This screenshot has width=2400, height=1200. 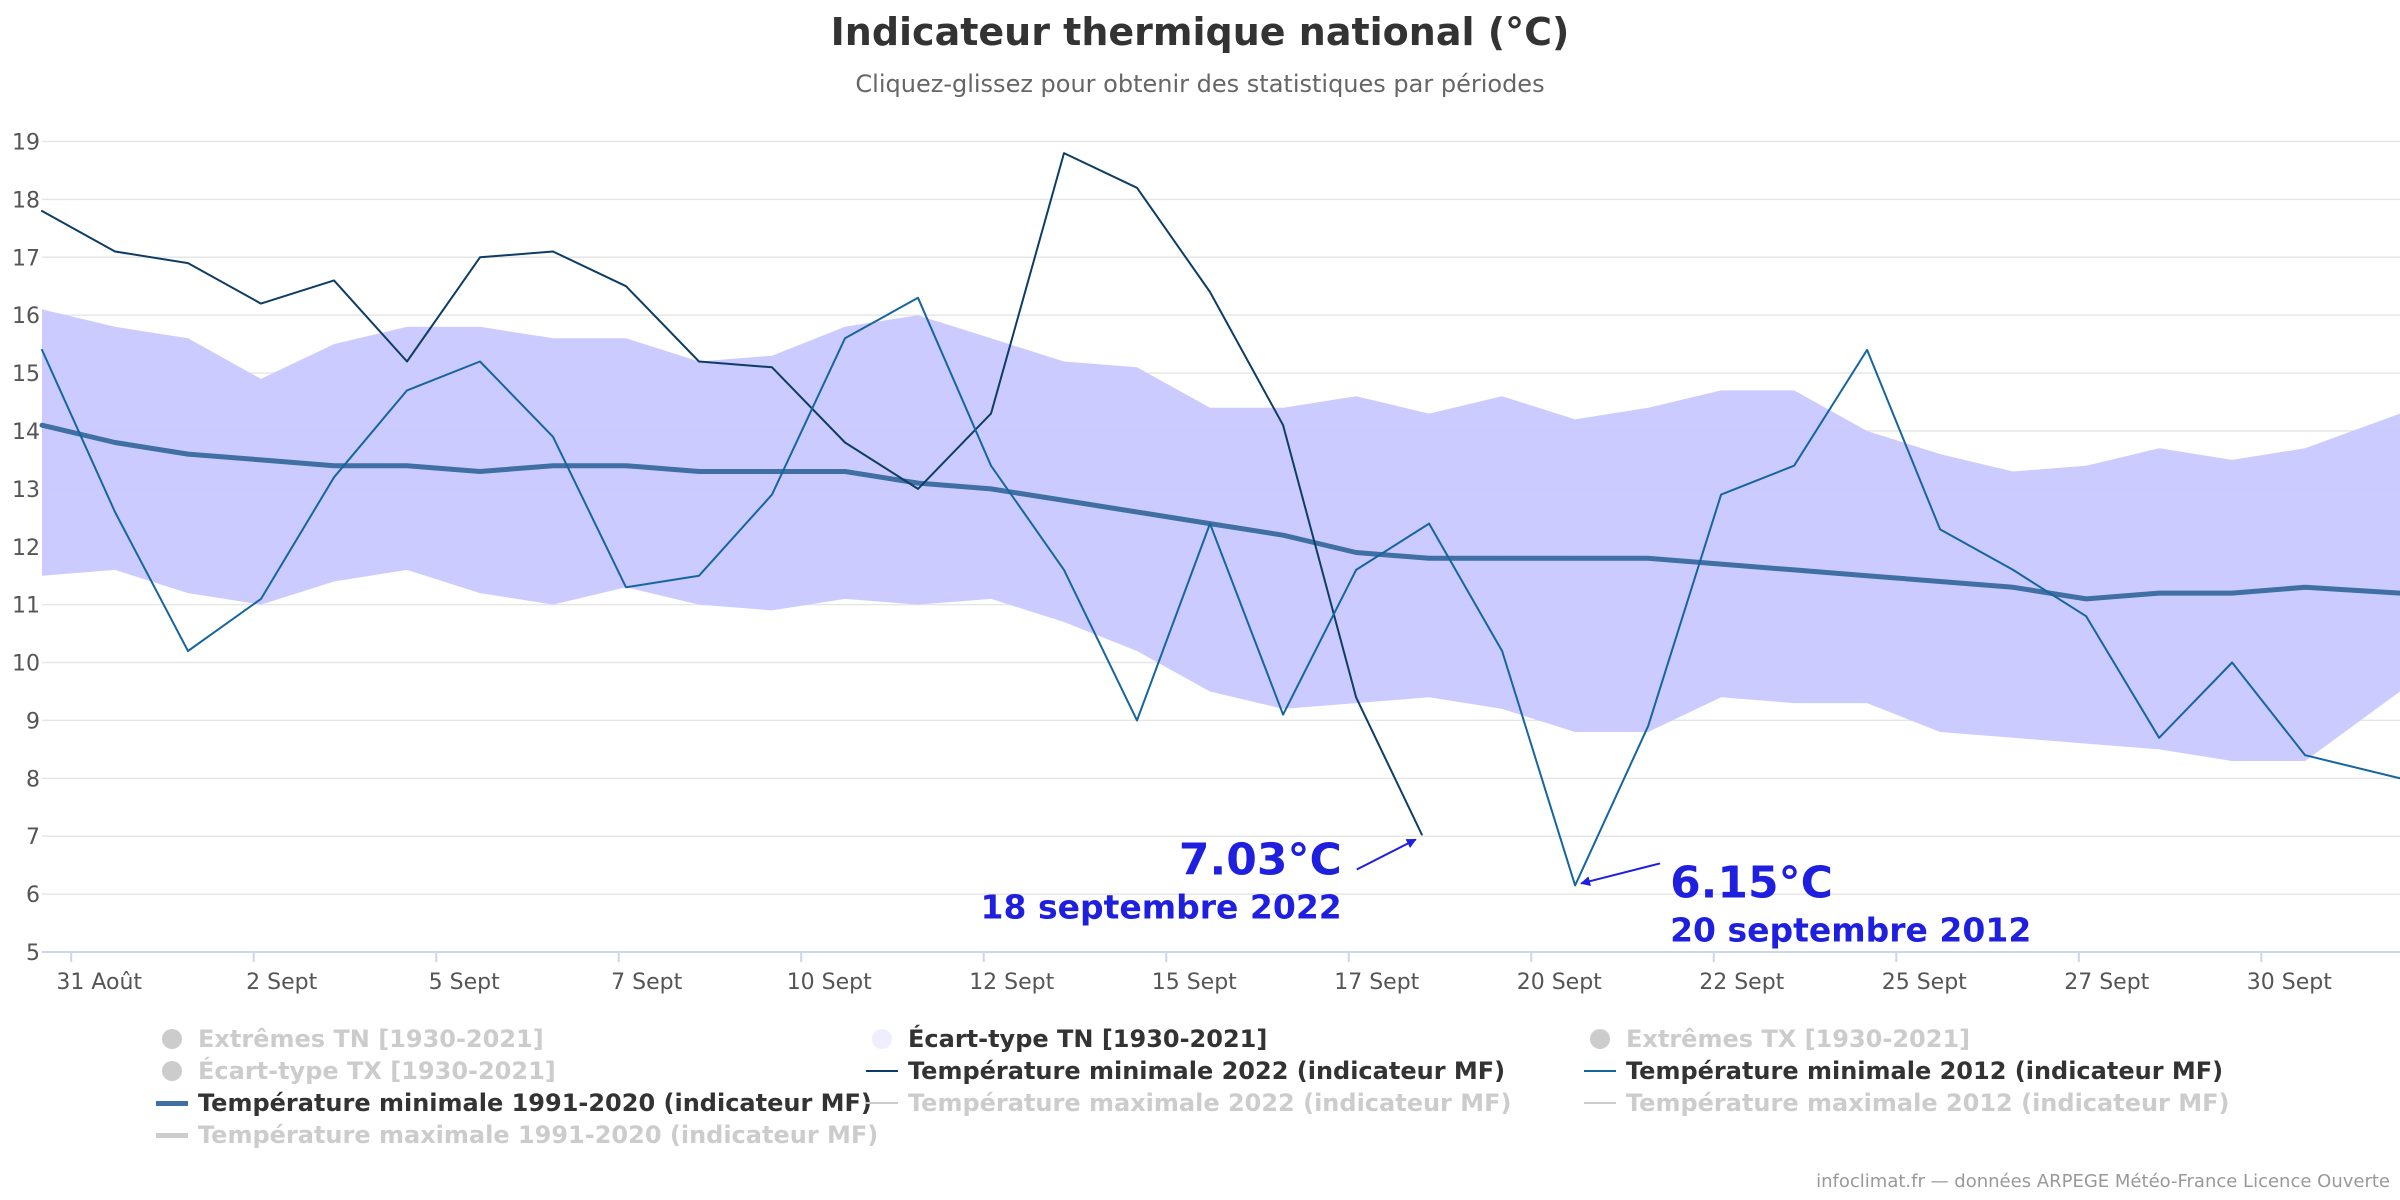 What do you see at coordinates (1088, 1039) in the screenshot?
I see `legend-label: Écart-type TN [1930-2021]` at bounding box center [1088, 1039].